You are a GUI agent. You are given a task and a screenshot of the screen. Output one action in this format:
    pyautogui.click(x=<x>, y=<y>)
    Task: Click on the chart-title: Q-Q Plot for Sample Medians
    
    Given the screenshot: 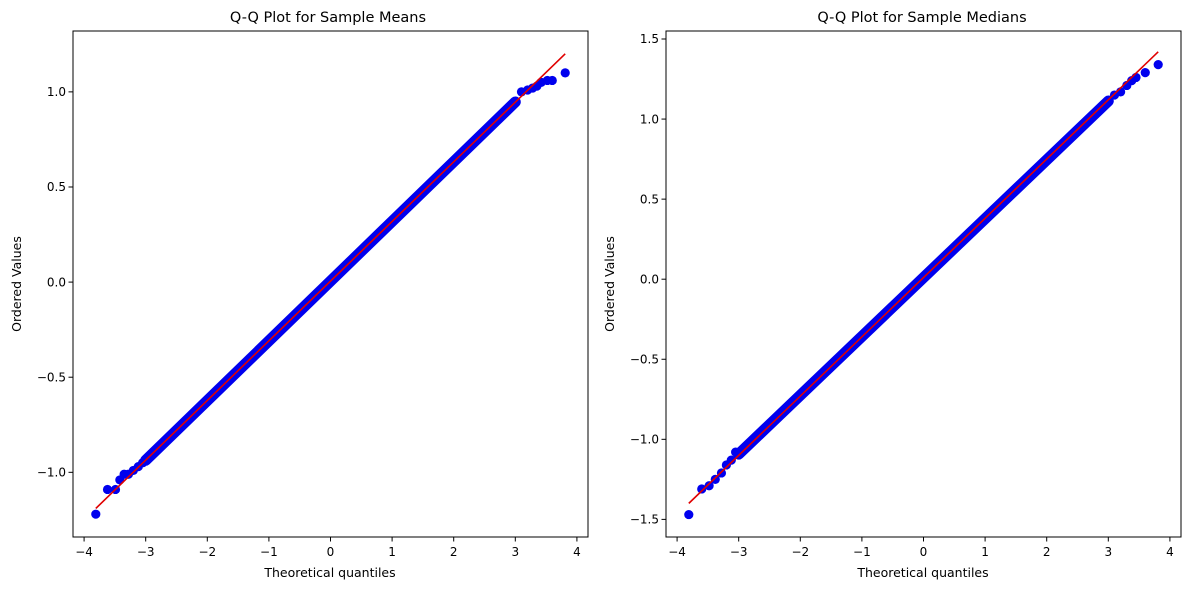 What is the action you would take?
    pyautogui.click(x=921, y=18)
    